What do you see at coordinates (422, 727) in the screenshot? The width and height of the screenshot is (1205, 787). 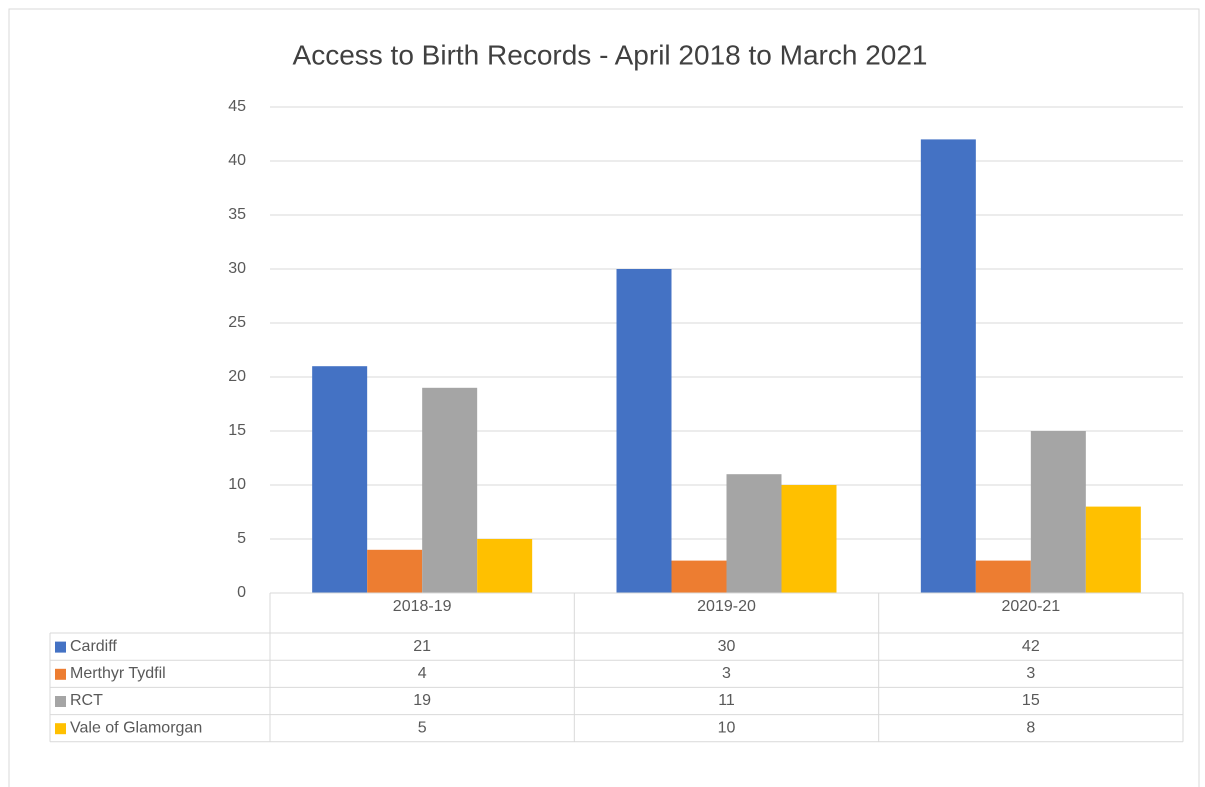 I see `table-cell: 5` at bounding box center [422, 727].